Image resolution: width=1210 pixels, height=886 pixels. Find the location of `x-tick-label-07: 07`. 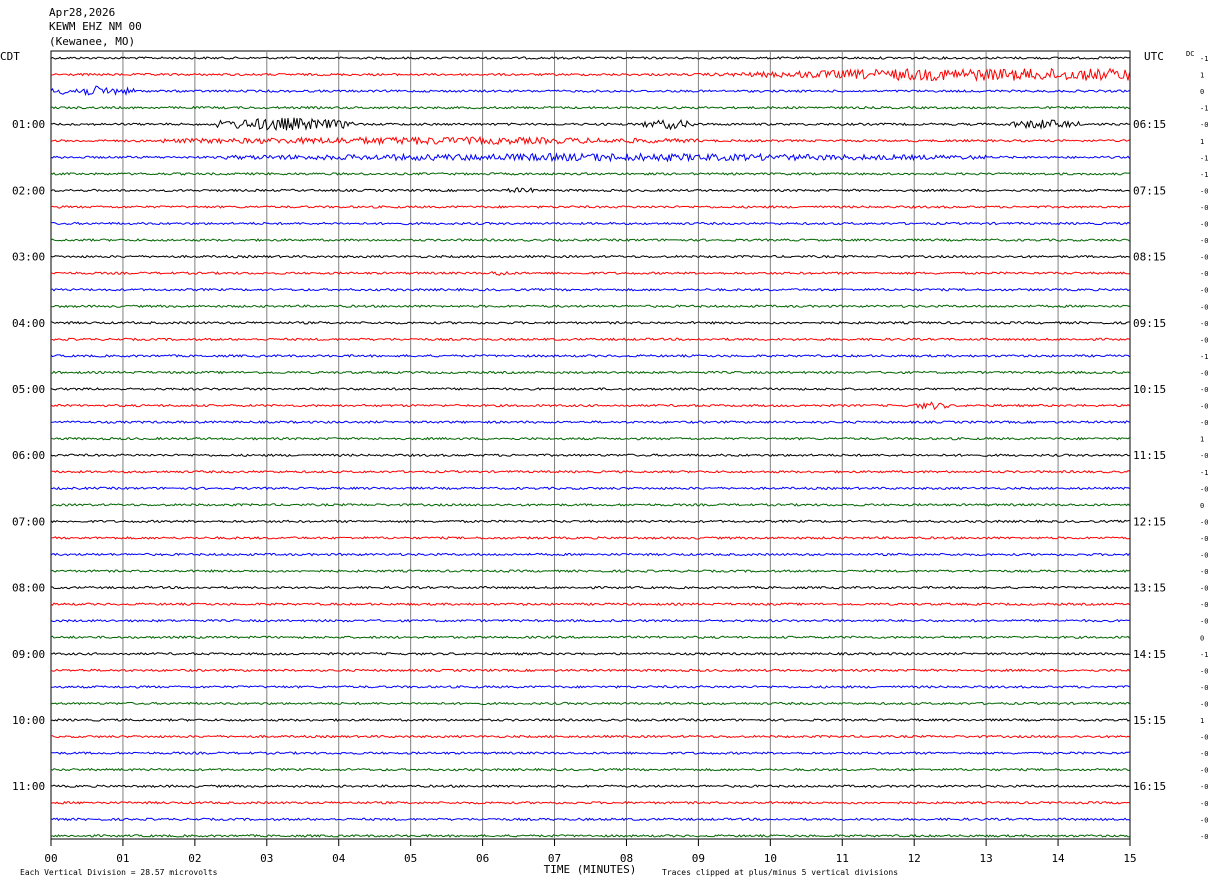

x-tick-label-07: 07 is located at coordinates (554, 858).